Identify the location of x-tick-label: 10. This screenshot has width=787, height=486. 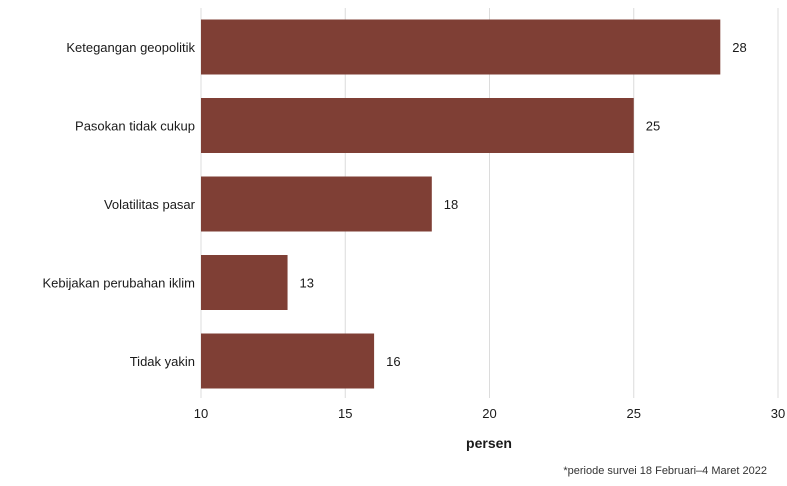
(201, 413).